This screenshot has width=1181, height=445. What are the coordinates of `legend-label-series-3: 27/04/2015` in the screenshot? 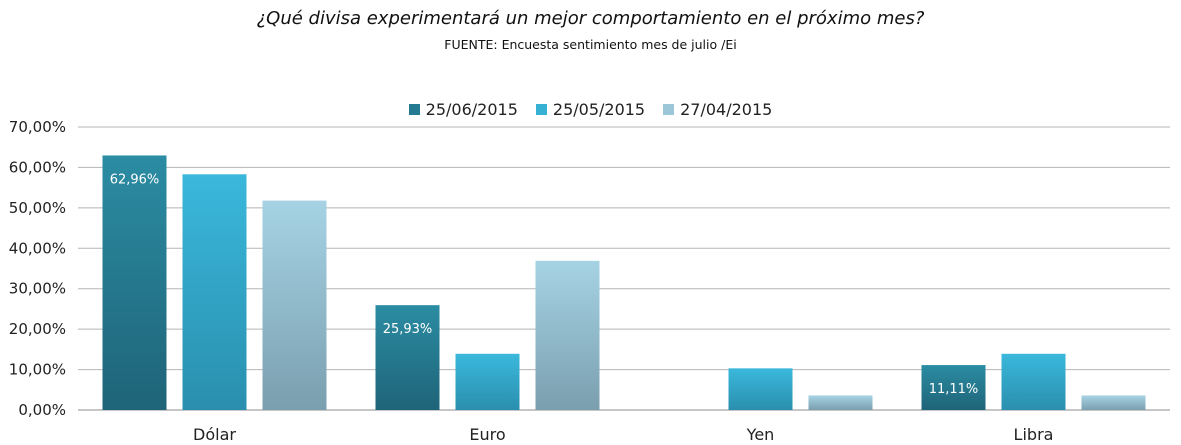 It's located at (726, 109).